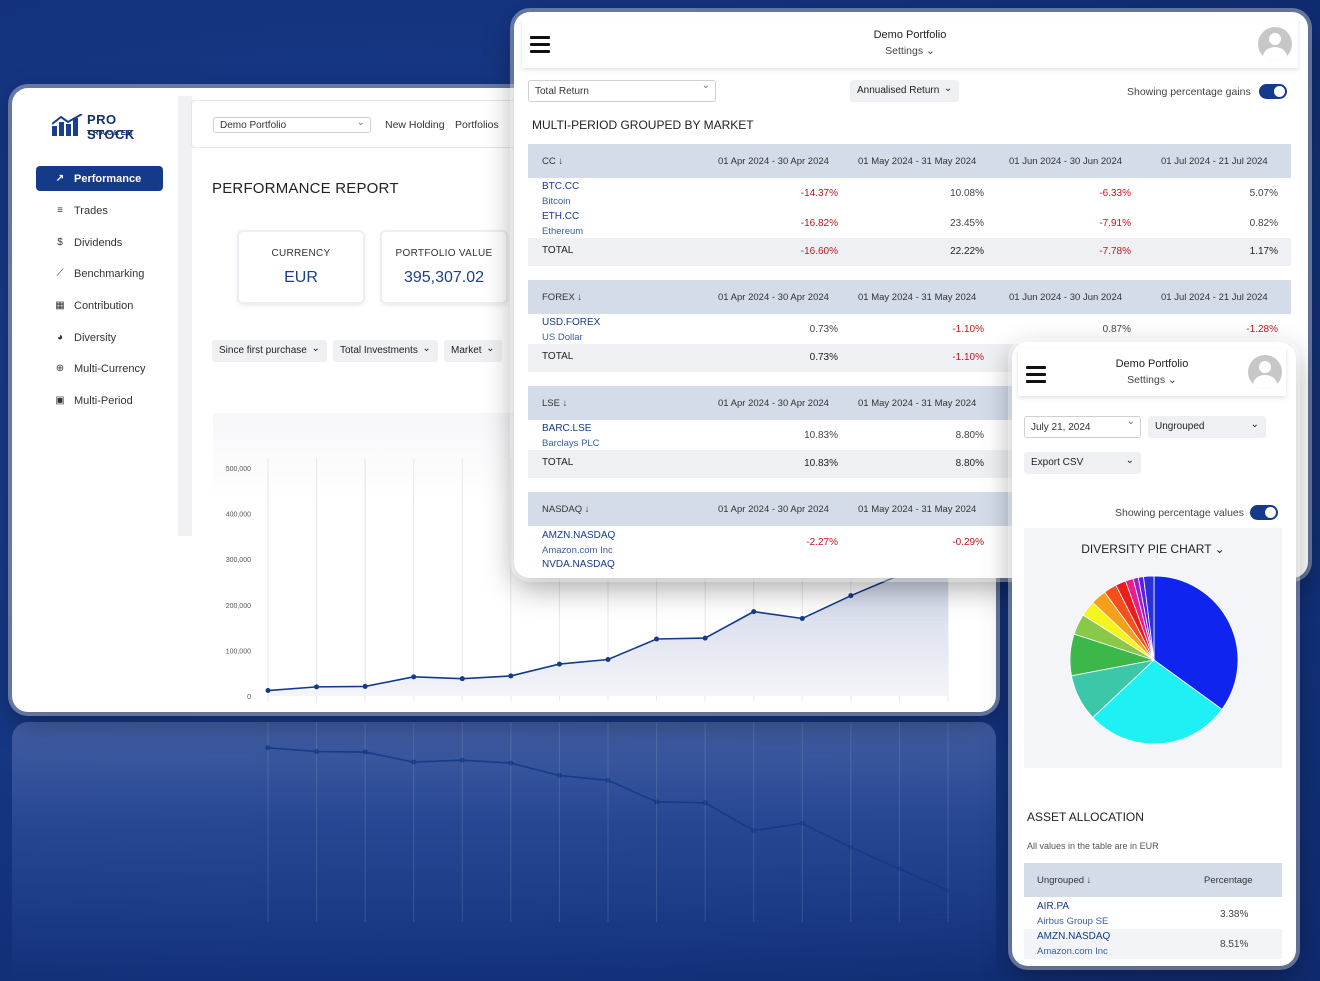 The width and height of the screenshot is (1320, 981). Describe the element at coordinates (561, 186) in the screenshot. I see `row-symbol: BTC.CC` at that location.